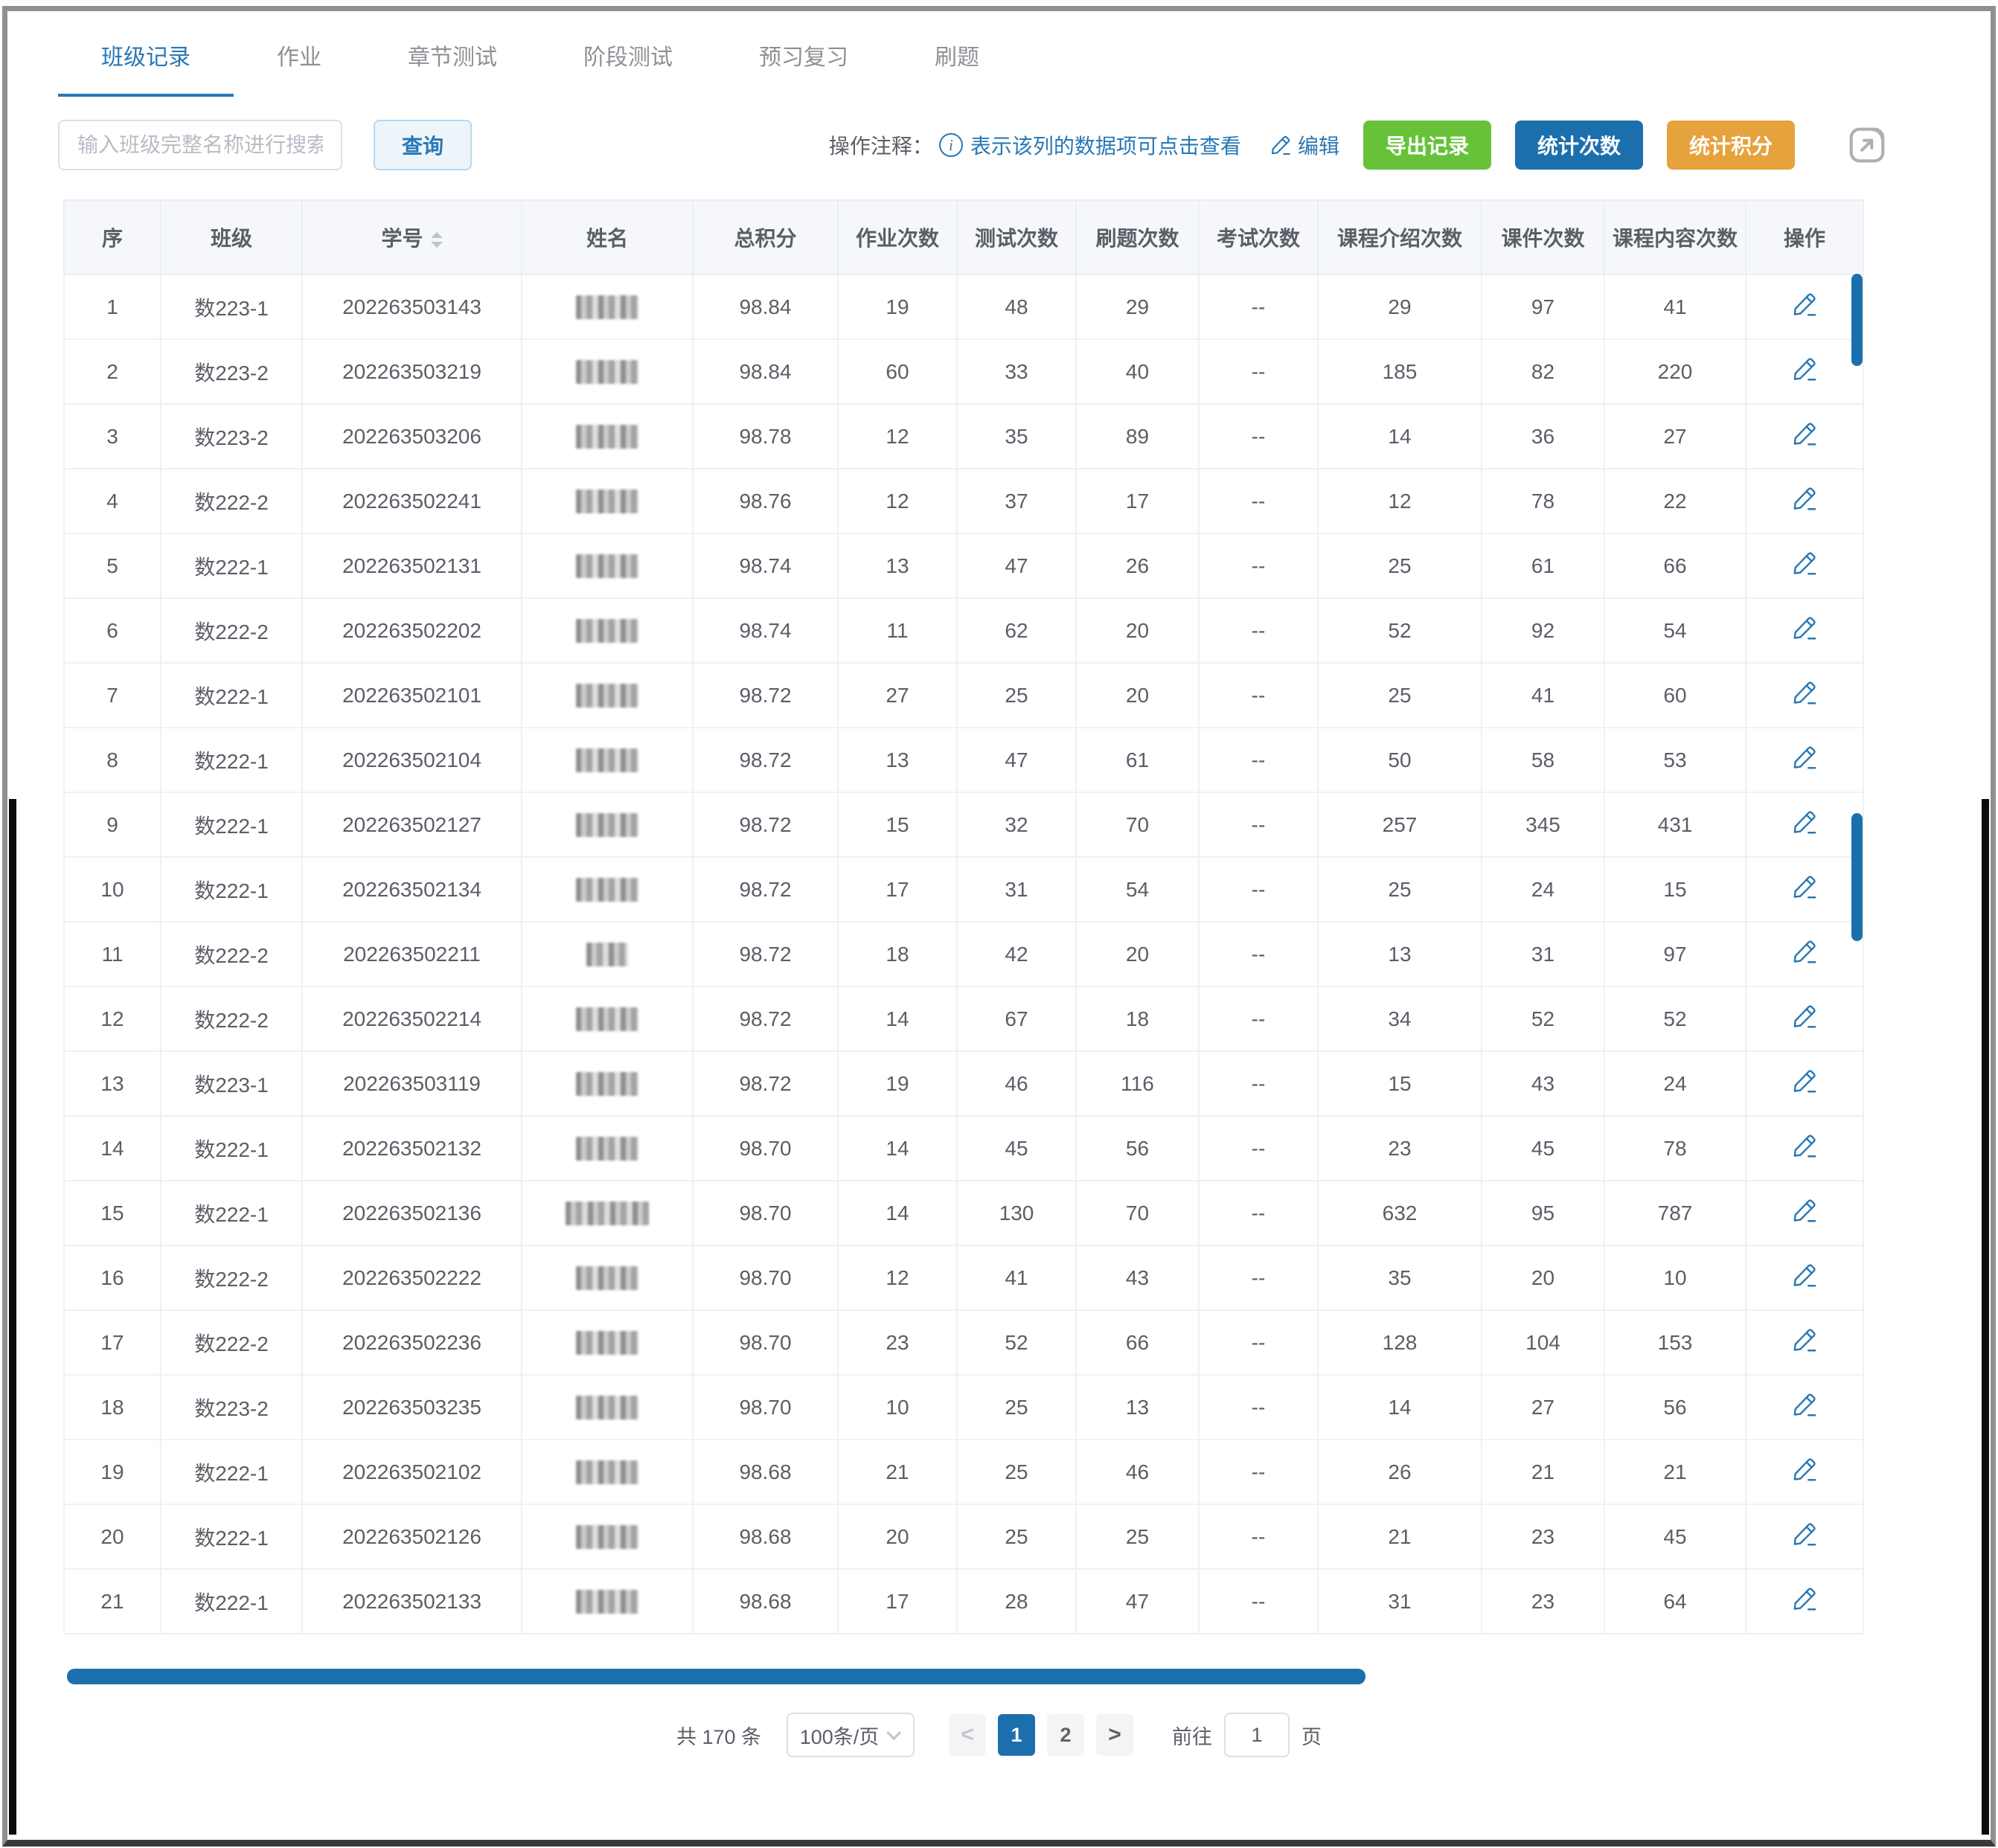  What do you see at coordinates (1016, 372) in the screenshot?
I see `cell-test-count: 33` at bounding box center [1016, 372].